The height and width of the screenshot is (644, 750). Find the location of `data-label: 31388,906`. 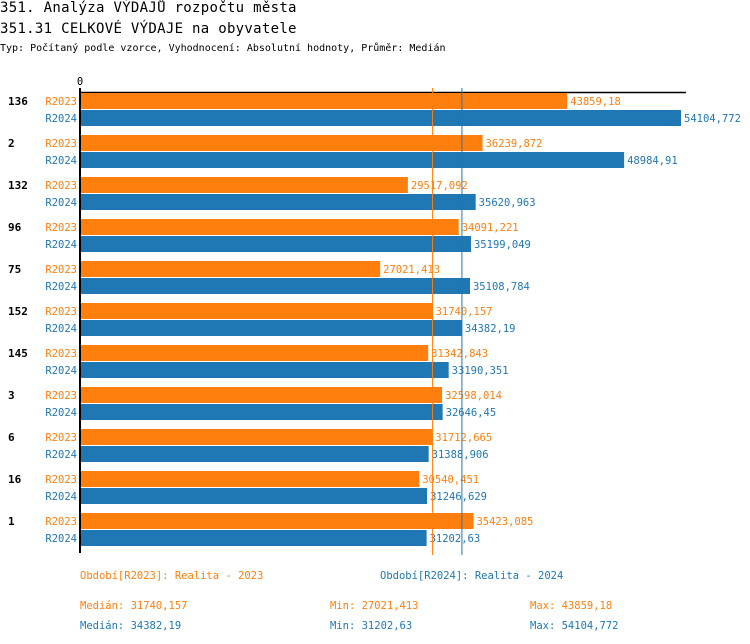

data-label: 31388,906 is located at coordinates (460, 455).